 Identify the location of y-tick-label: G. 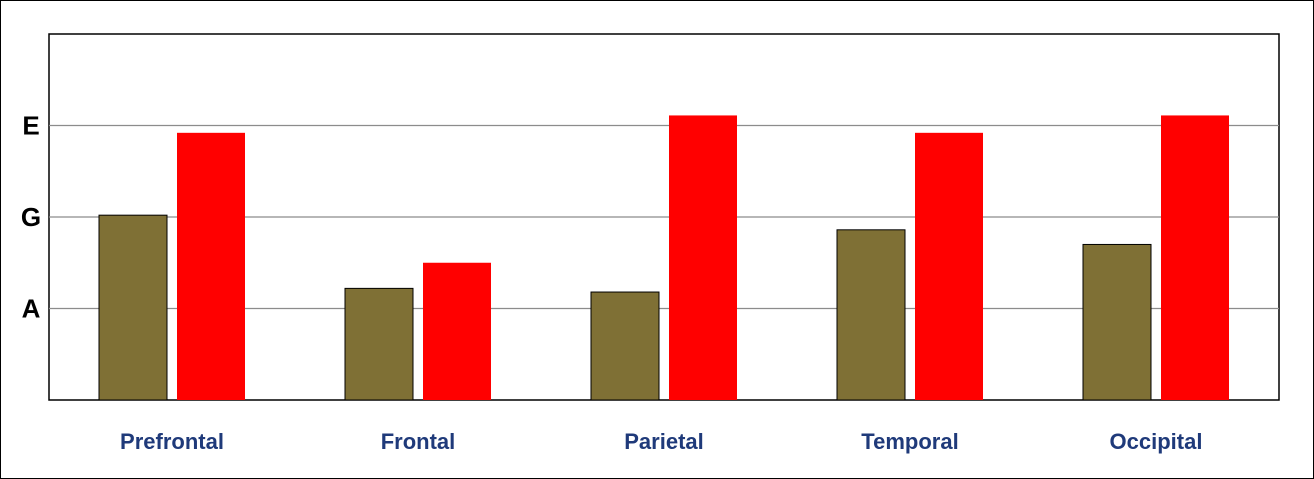
(31, 217).